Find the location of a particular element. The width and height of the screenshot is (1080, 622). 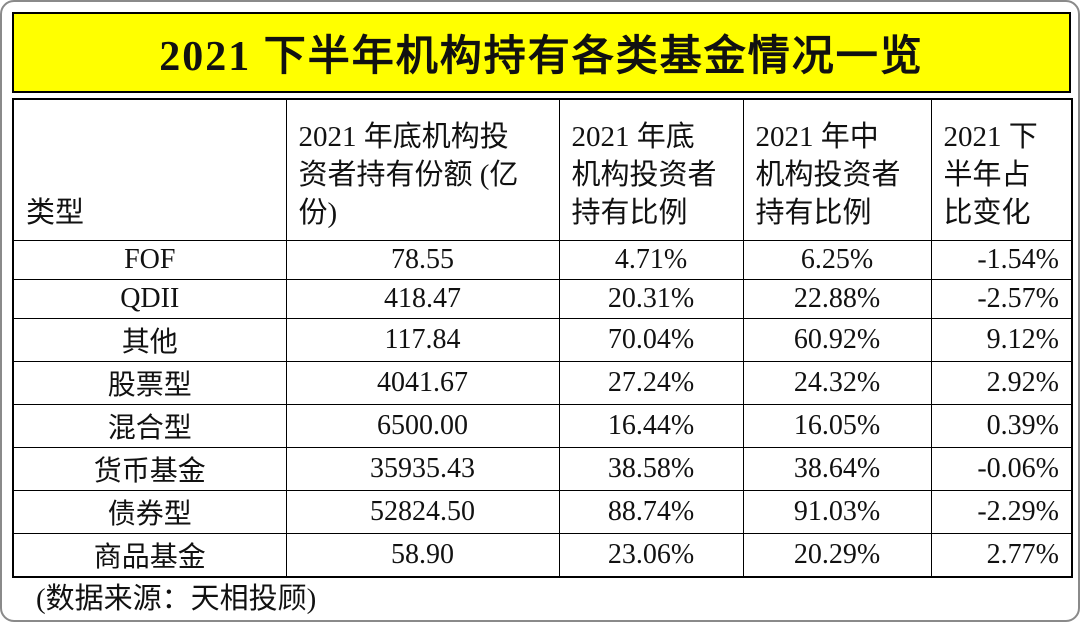

table-row: 货币基金 35935.43 38.58% 38.64% -0.06% is located at coordinates (542, 468).